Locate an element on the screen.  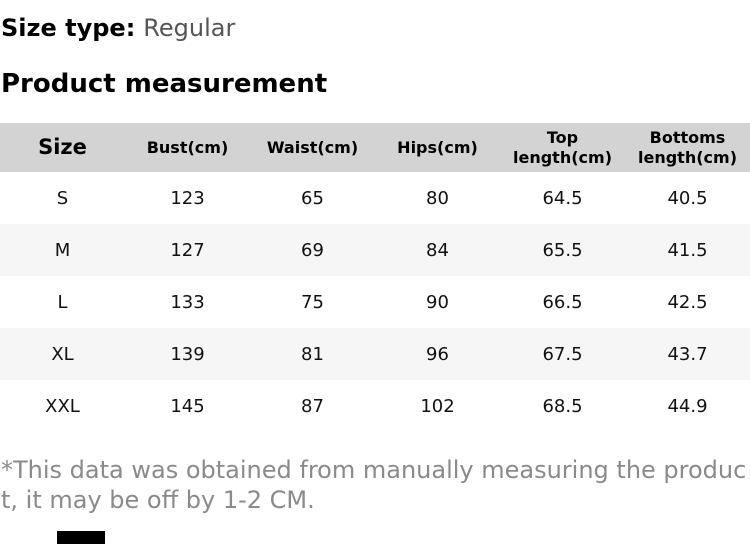
column-header-waist: Waist(cm) is located at coordinates (312, 147).